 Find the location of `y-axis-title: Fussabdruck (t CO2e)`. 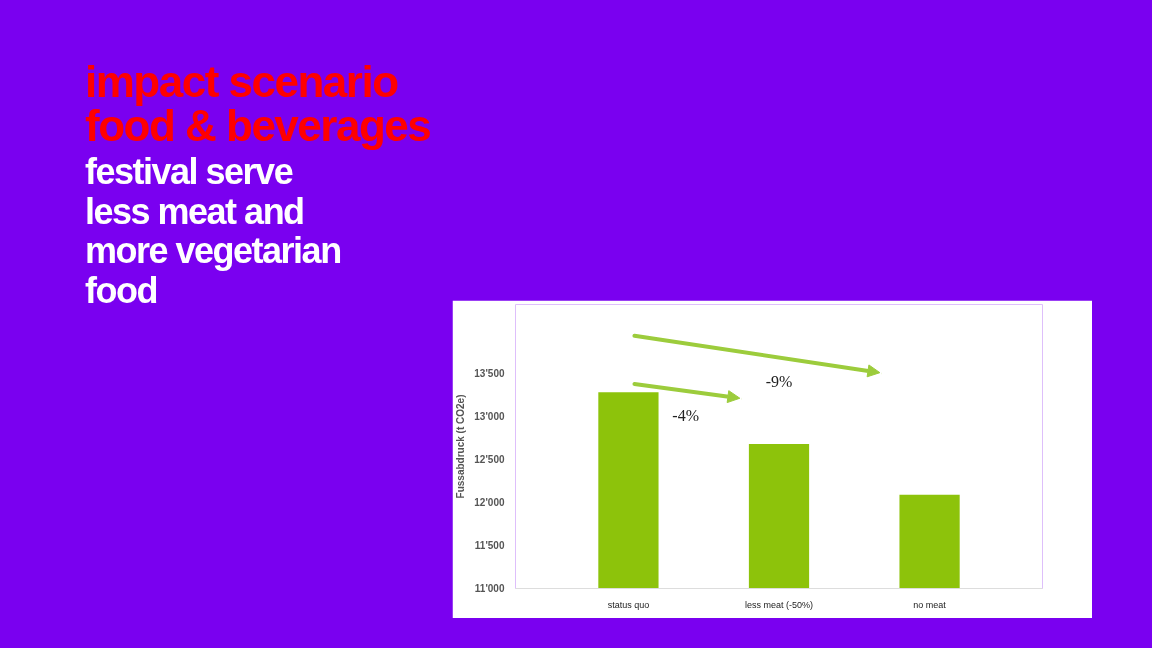

y-axis-title: Fussabdruck (t CO2e) is located at coordinates (461, 446).